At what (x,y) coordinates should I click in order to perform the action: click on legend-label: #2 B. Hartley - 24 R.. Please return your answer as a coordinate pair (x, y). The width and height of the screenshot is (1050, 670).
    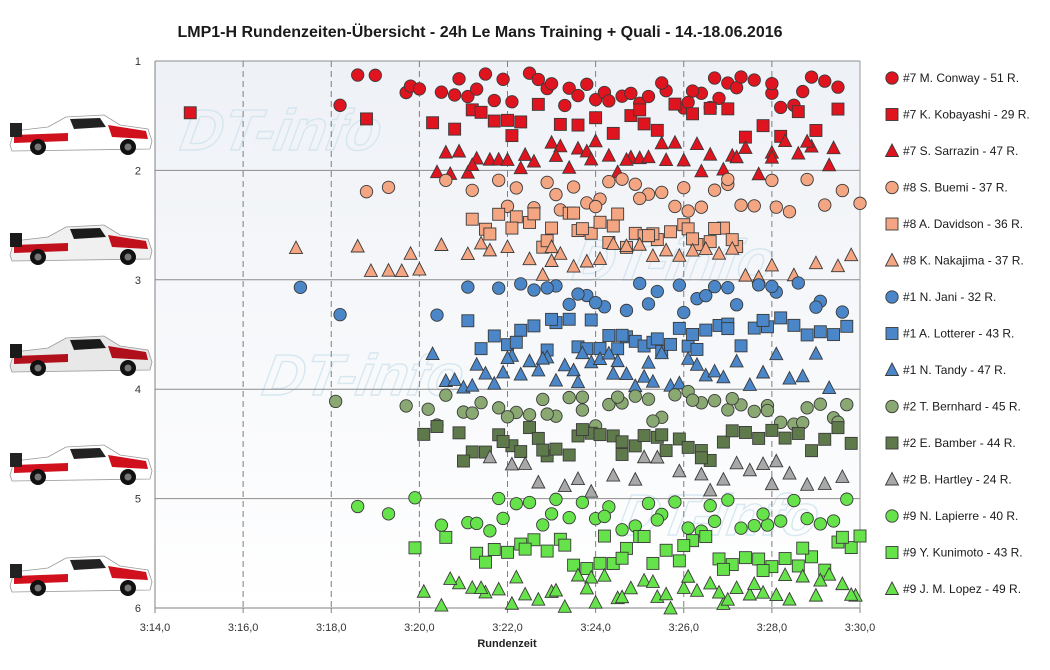
    Looking at the image, I should click on (957, 480).